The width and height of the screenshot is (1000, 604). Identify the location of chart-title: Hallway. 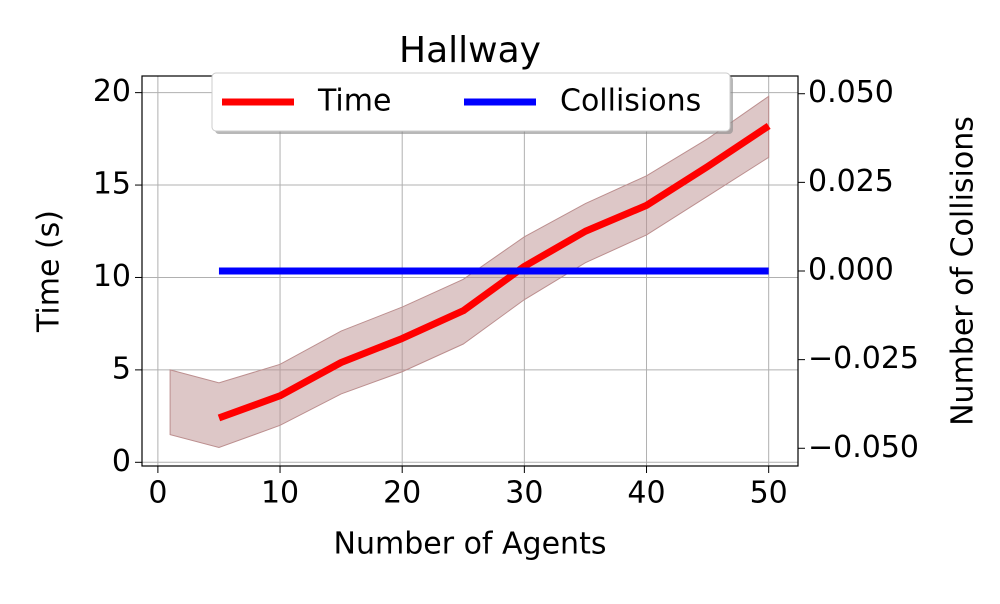
(470, 50).